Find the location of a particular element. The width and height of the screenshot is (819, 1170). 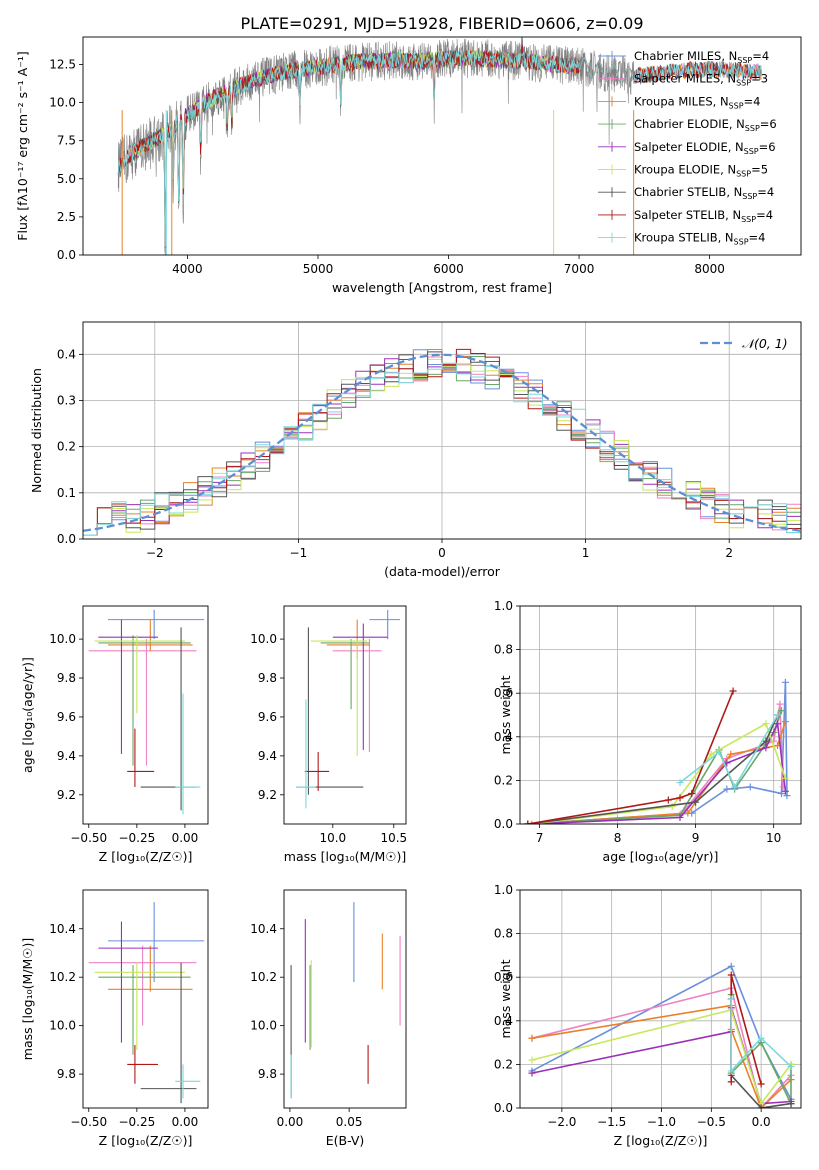

normal-curve is located at coordinates (442, 443).